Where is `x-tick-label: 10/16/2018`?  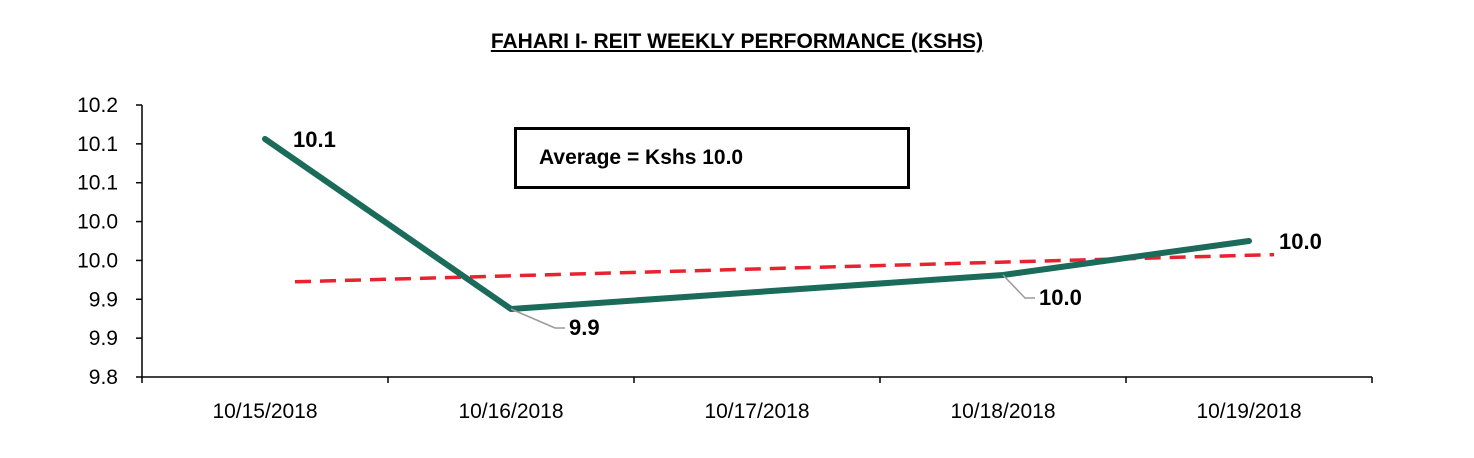
x-tick-label: 10/16/2018 is located at coordinates (510, 411).